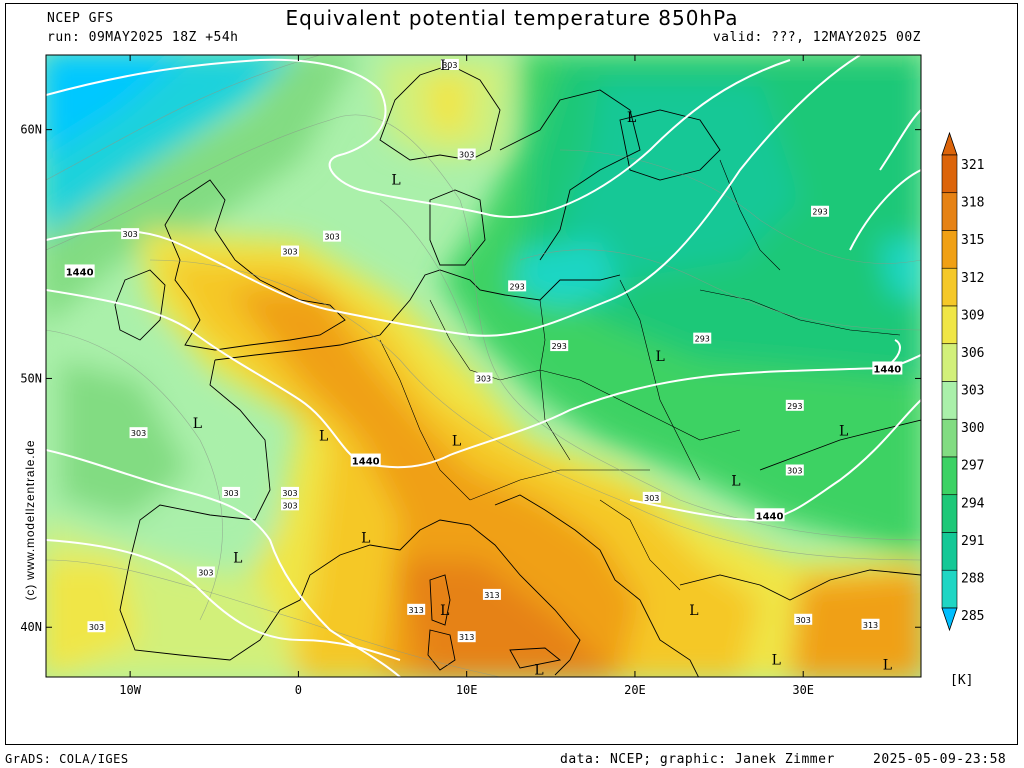  I want to click on data-credit: data: NCEP; graphic: Janek Zimmer, so click(697, 759).